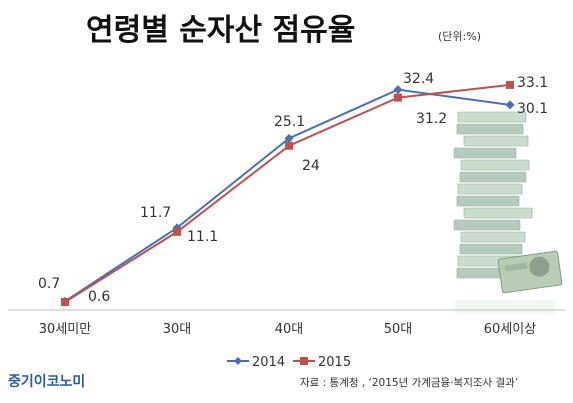 The width and height of the screenshot is (573, 403). I want to click on legend-label-2014: 2014, so click(268, 362).